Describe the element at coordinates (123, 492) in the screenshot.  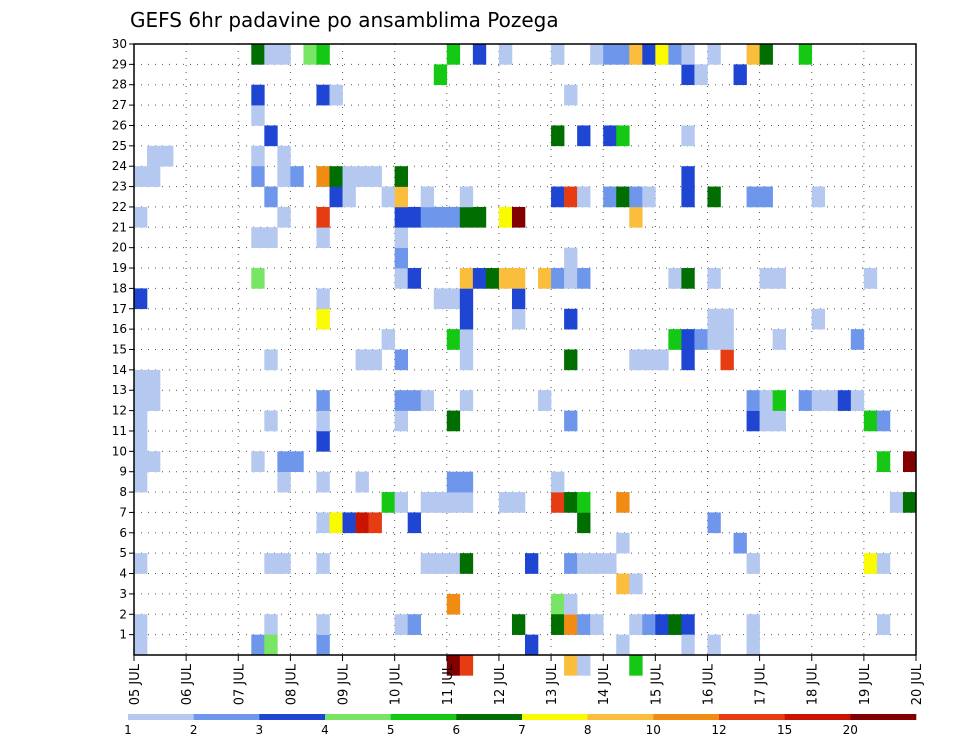
I see `y-tick-label: 8` at that location.